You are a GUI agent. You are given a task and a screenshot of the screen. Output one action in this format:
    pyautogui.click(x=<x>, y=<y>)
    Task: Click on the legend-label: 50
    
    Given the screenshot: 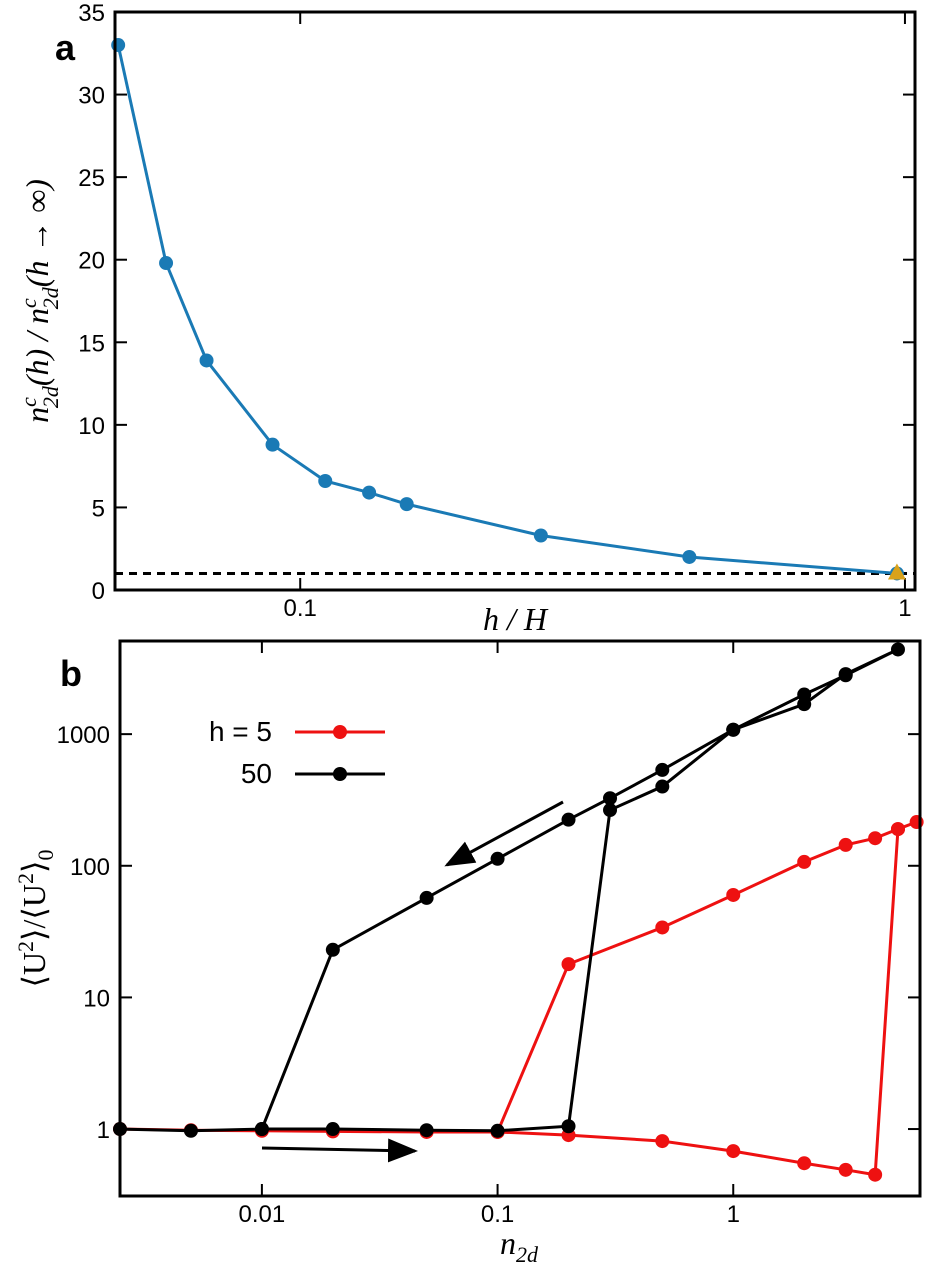 What is the action you would take?
    pyautogui.click(x=256, y=773)
    